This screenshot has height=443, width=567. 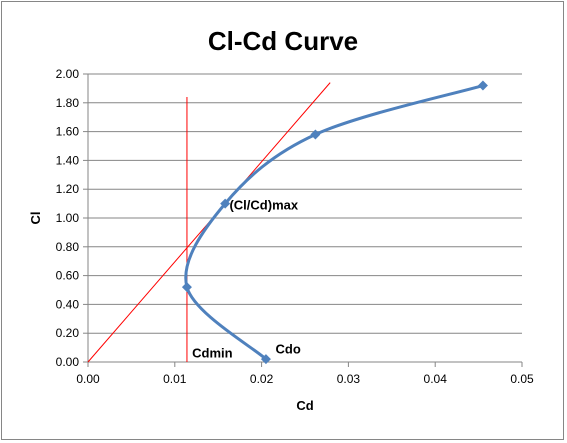 What do you see at coordinates (349, 379) in the screenshot?
I see `x-tick-label: 0.03` at bounding box center [349, 379].